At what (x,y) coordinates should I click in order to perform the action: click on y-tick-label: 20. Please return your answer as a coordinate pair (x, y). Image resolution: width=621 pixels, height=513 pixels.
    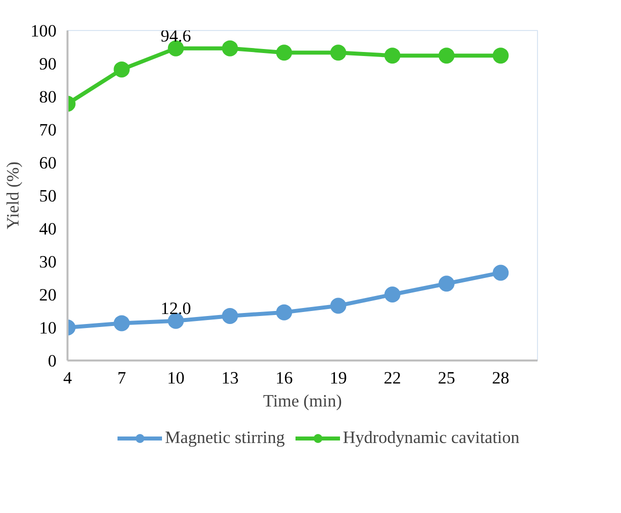
    Looking at the image, I should click on (47, 295).